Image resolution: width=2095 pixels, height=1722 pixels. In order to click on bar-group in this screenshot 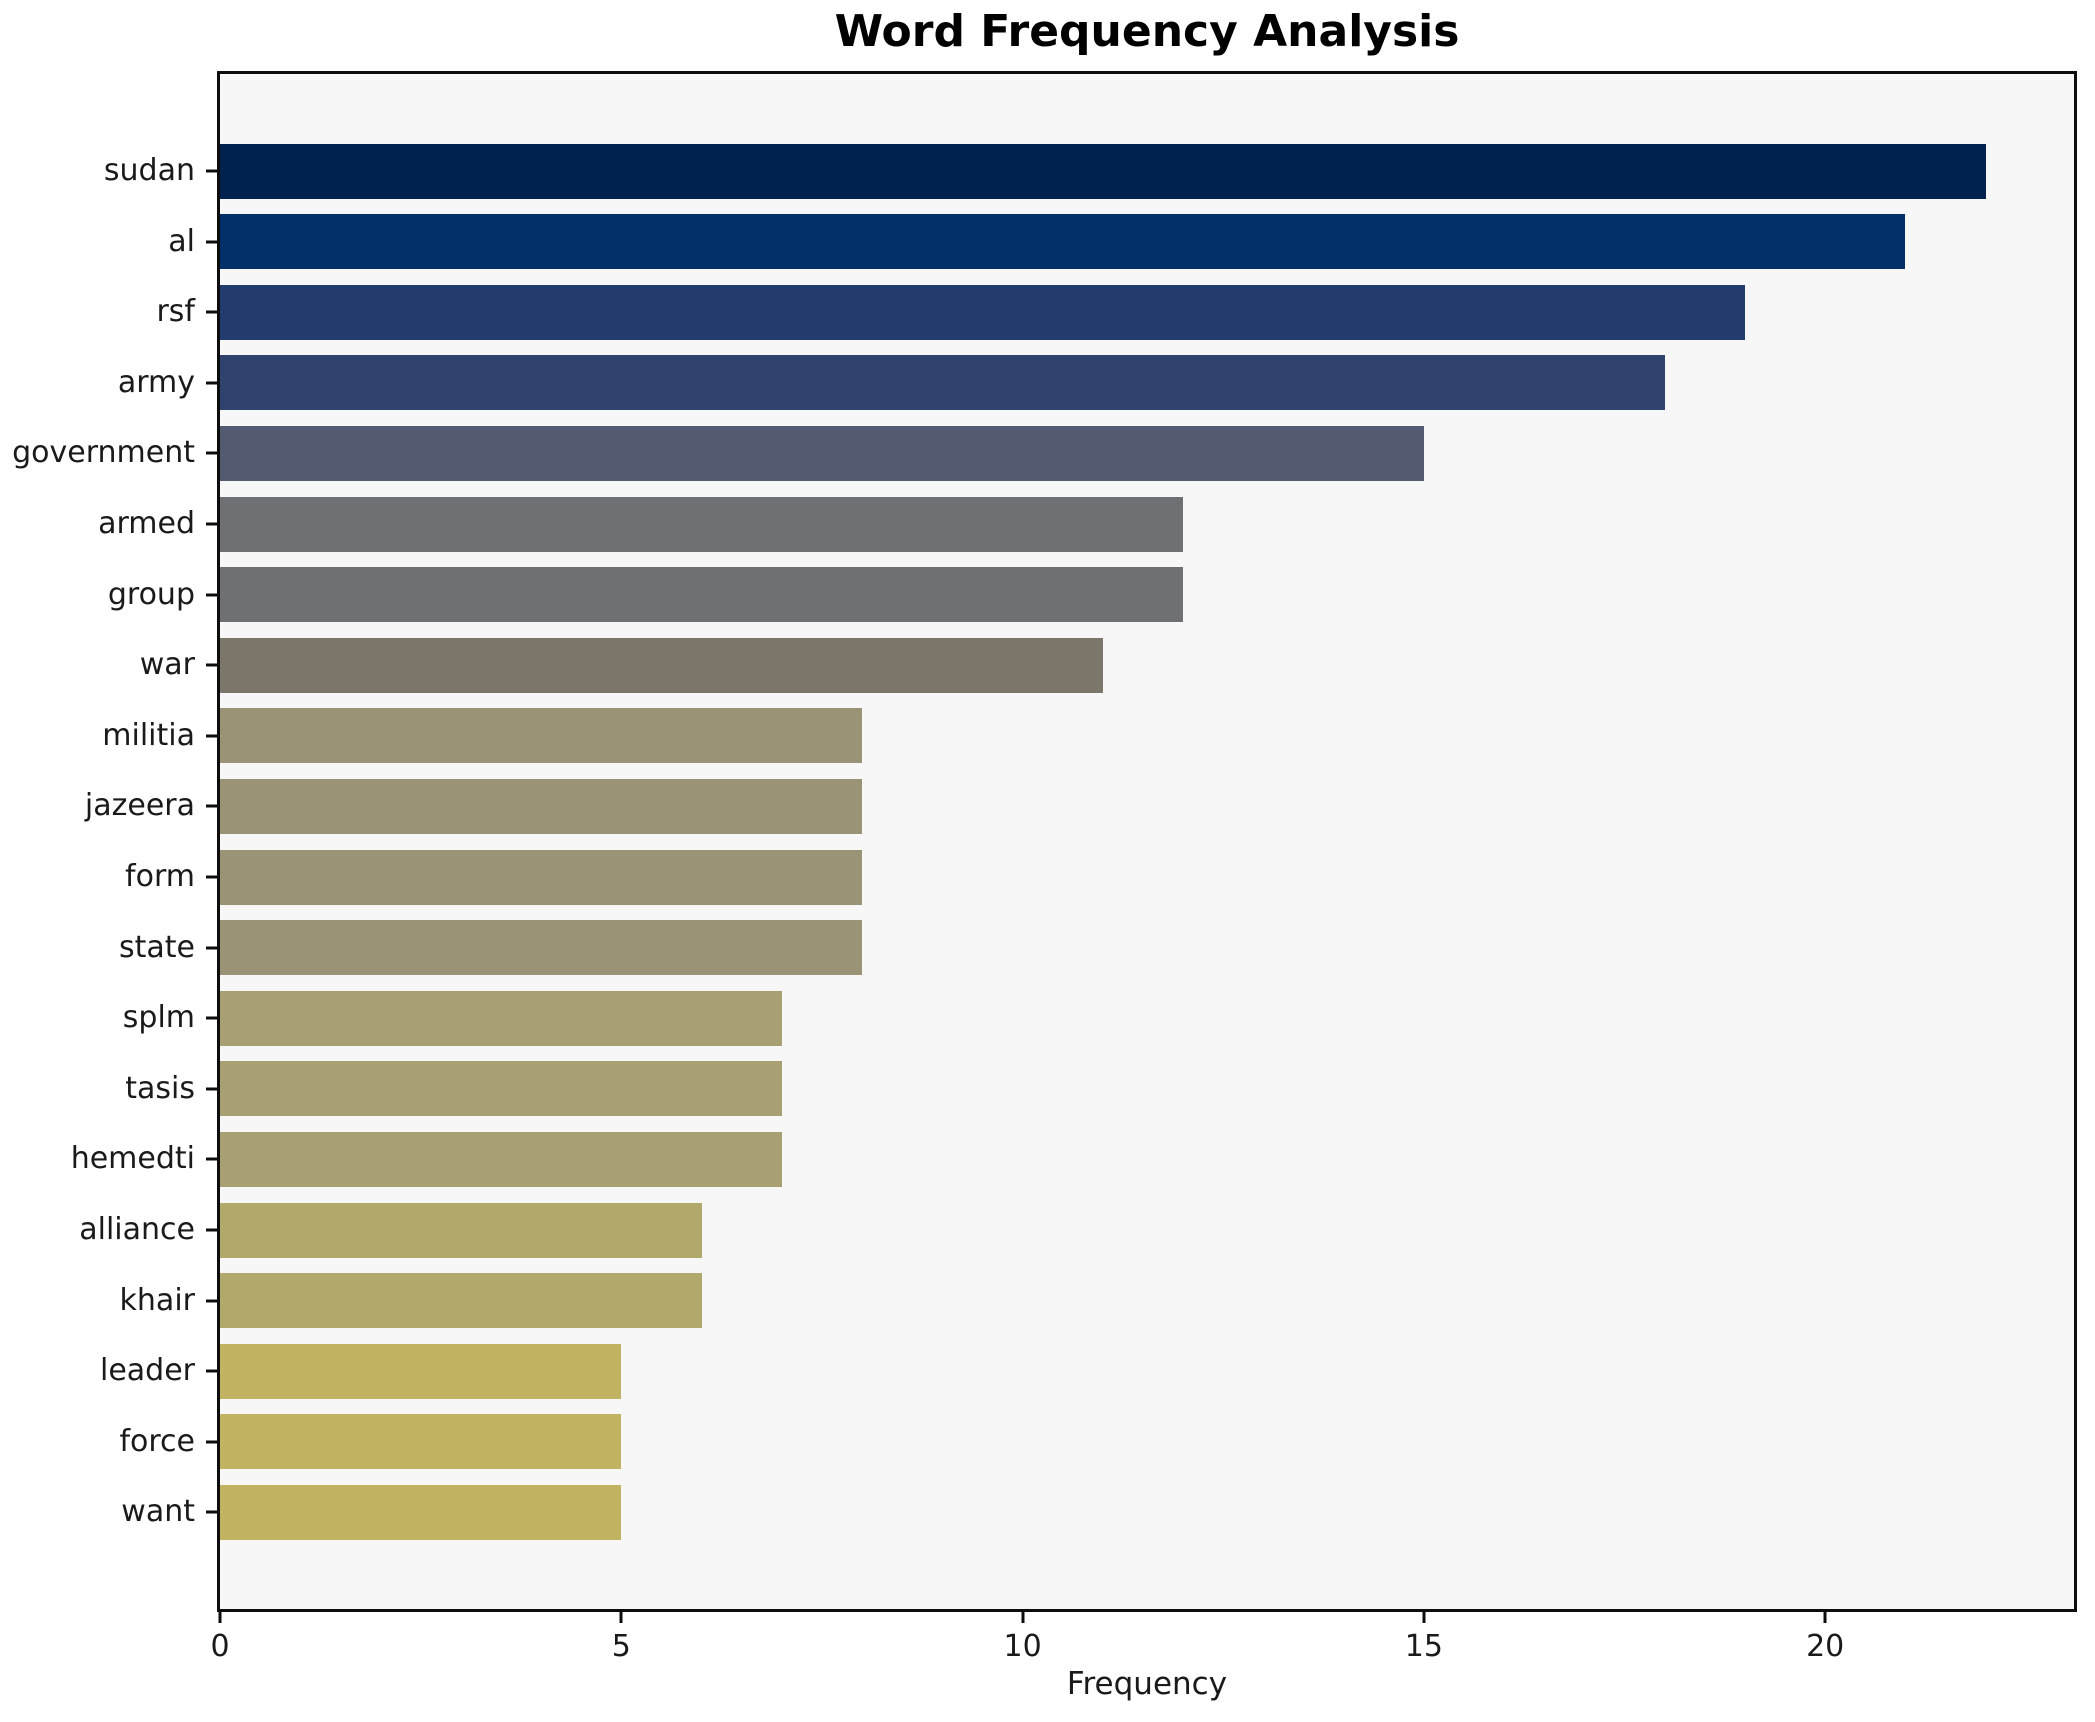, I will do `click(702, 595)`.